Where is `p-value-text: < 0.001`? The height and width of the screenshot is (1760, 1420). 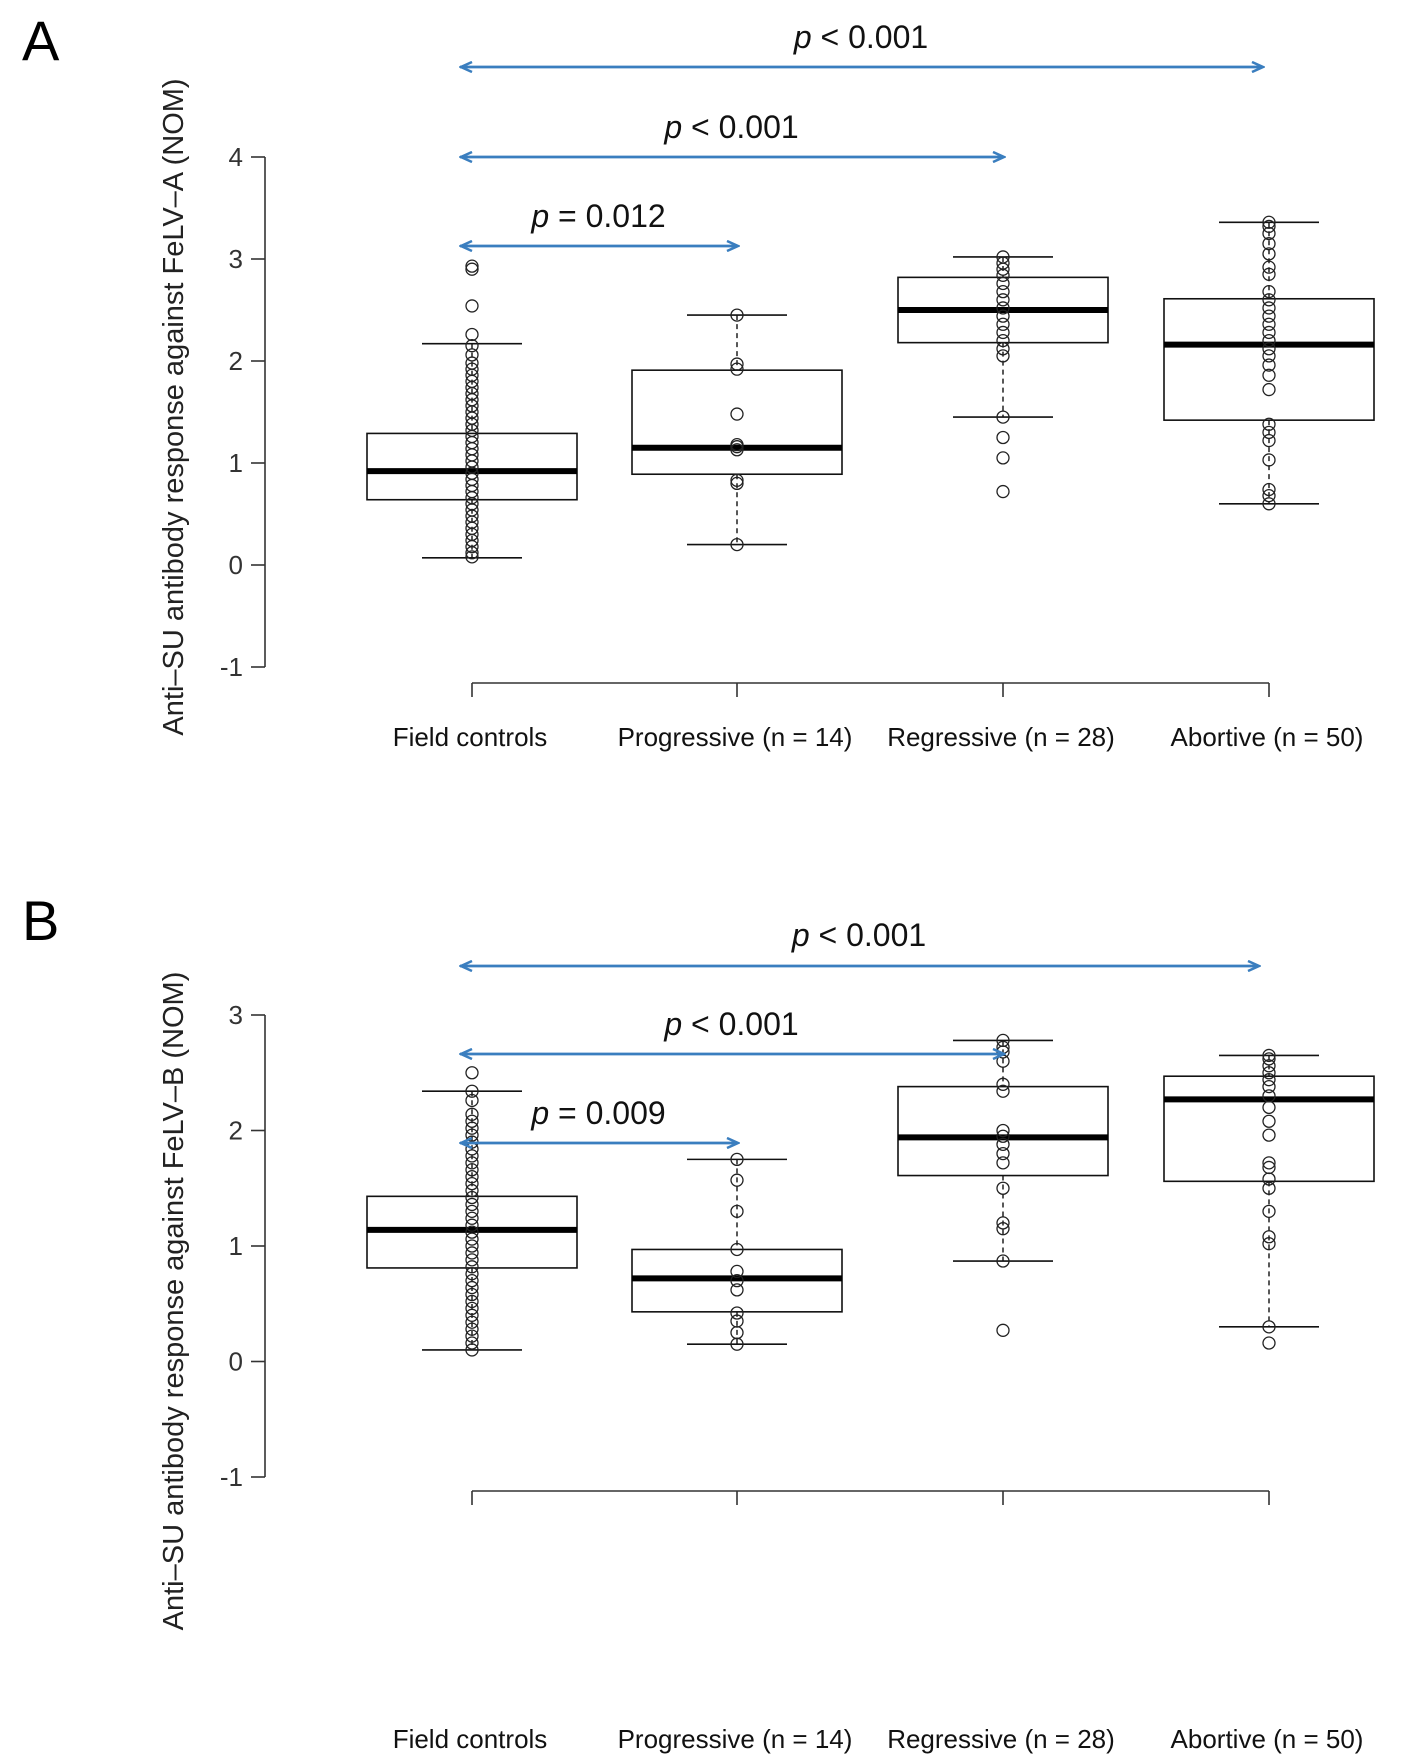
p-value-text: < 0.001 is located at coordinates (868, 935).